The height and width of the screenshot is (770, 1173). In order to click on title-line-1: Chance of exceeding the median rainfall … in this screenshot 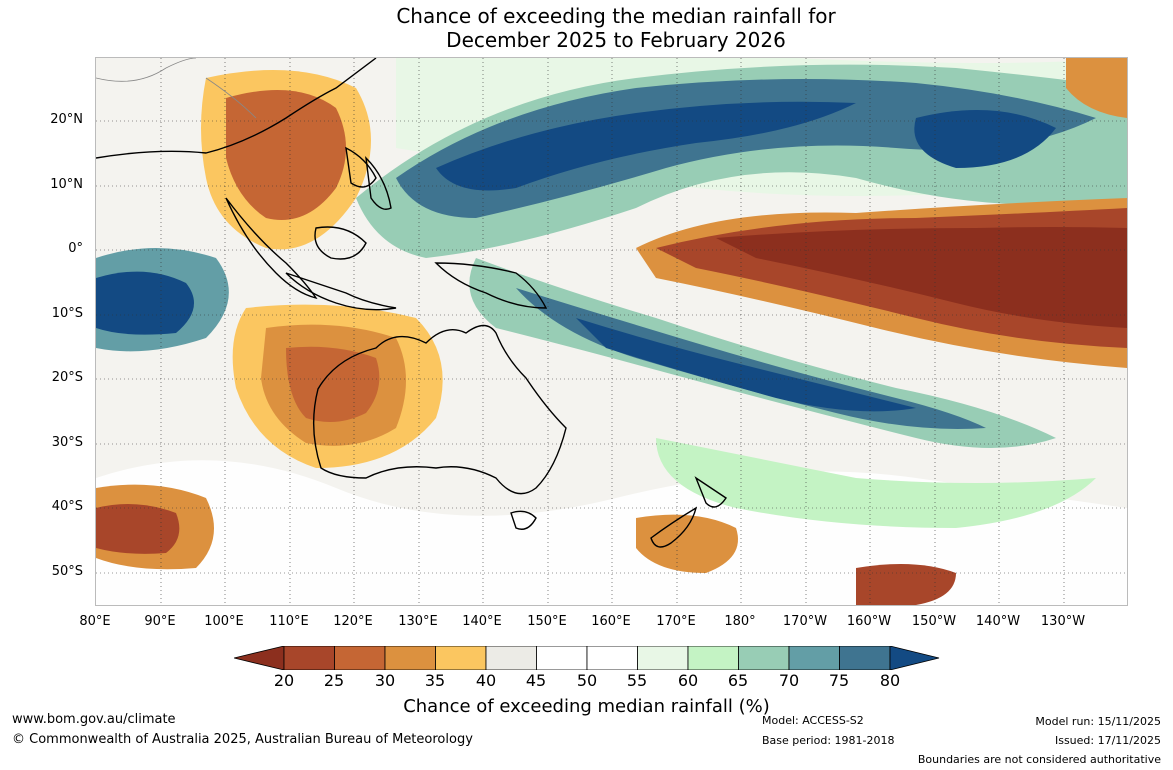, I will do `click(616, 16)`.